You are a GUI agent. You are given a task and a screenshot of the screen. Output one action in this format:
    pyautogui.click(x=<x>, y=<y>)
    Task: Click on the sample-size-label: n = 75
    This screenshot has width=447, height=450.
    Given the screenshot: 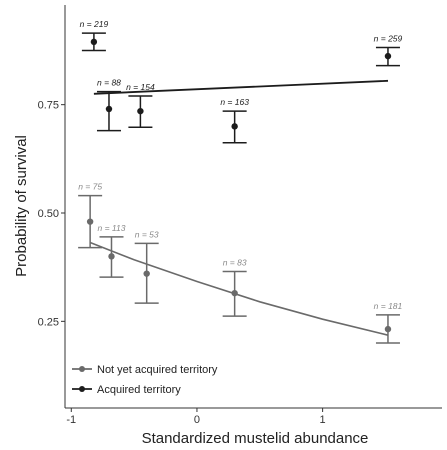 What is the action you would take?
    pyautogui.click(x=90, y=187)
    